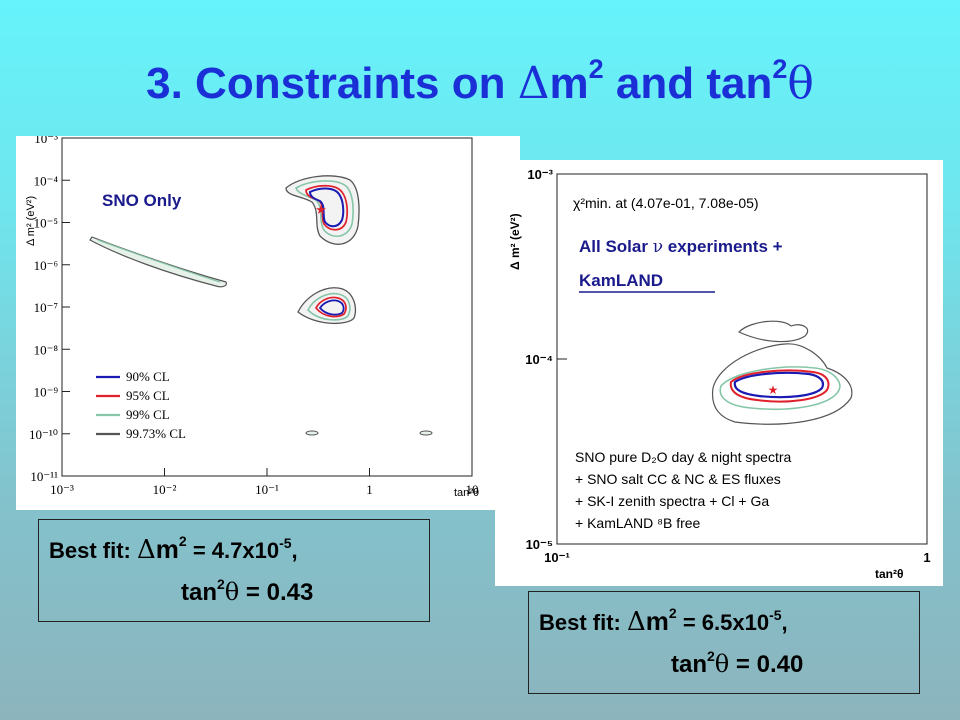 This screenshot has height=720, width=960. What do you see at coordinates (663, 621) in the screenshot?
I see `best-fit-dm2: Best fit: Δm2 = 6.5x10-5,` at bounding box center [663, 621].